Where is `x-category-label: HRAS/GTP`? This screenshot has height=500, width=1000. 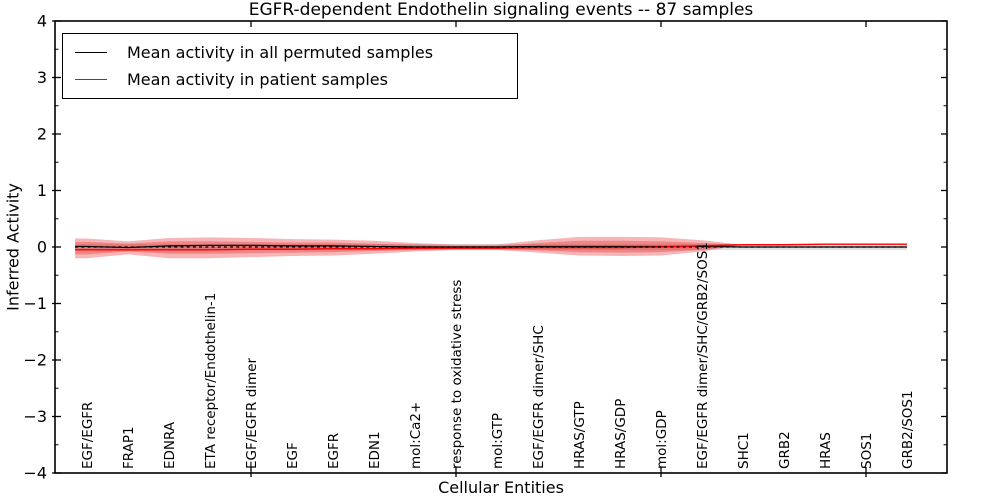 x-category-label: HRAS/GTP is located at coordinates (580, 435).